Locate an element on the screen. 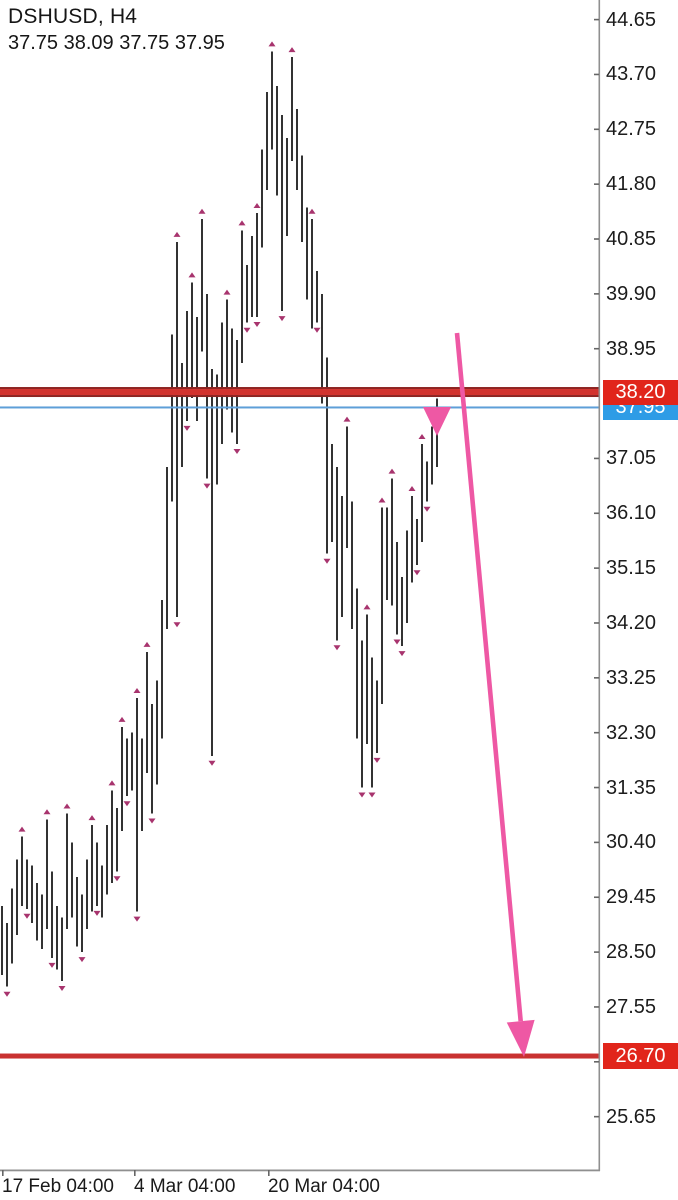 The image size is (678, 1200). price-badge-resistance: 38.20 is located at coordinates (640, 392).